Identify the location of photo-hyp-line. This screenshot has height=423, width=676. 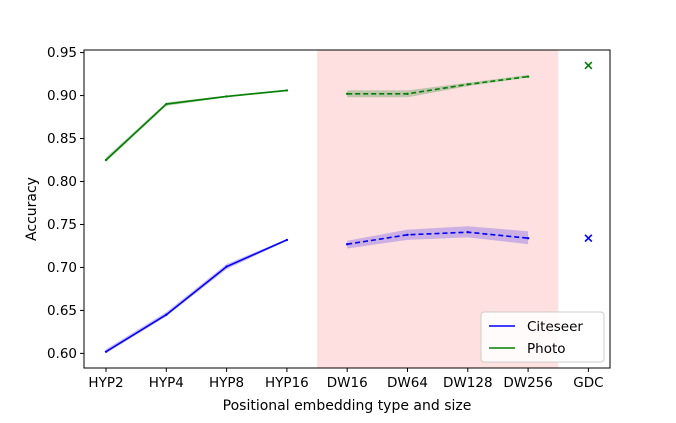
(196, 125).